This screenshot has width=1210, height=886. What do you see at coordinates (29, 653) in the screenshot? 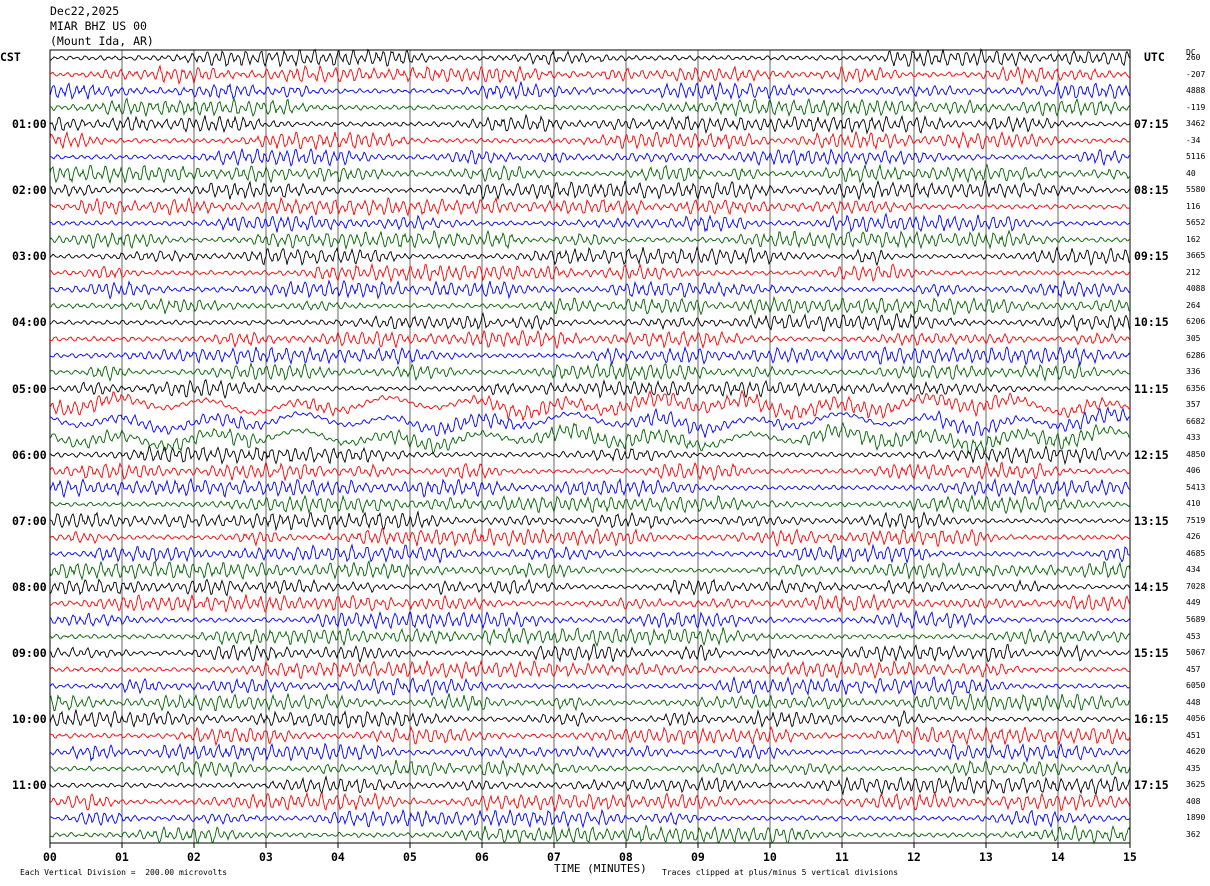
I see `left-hour-label: 09:00` at bounding box center [29, 653].